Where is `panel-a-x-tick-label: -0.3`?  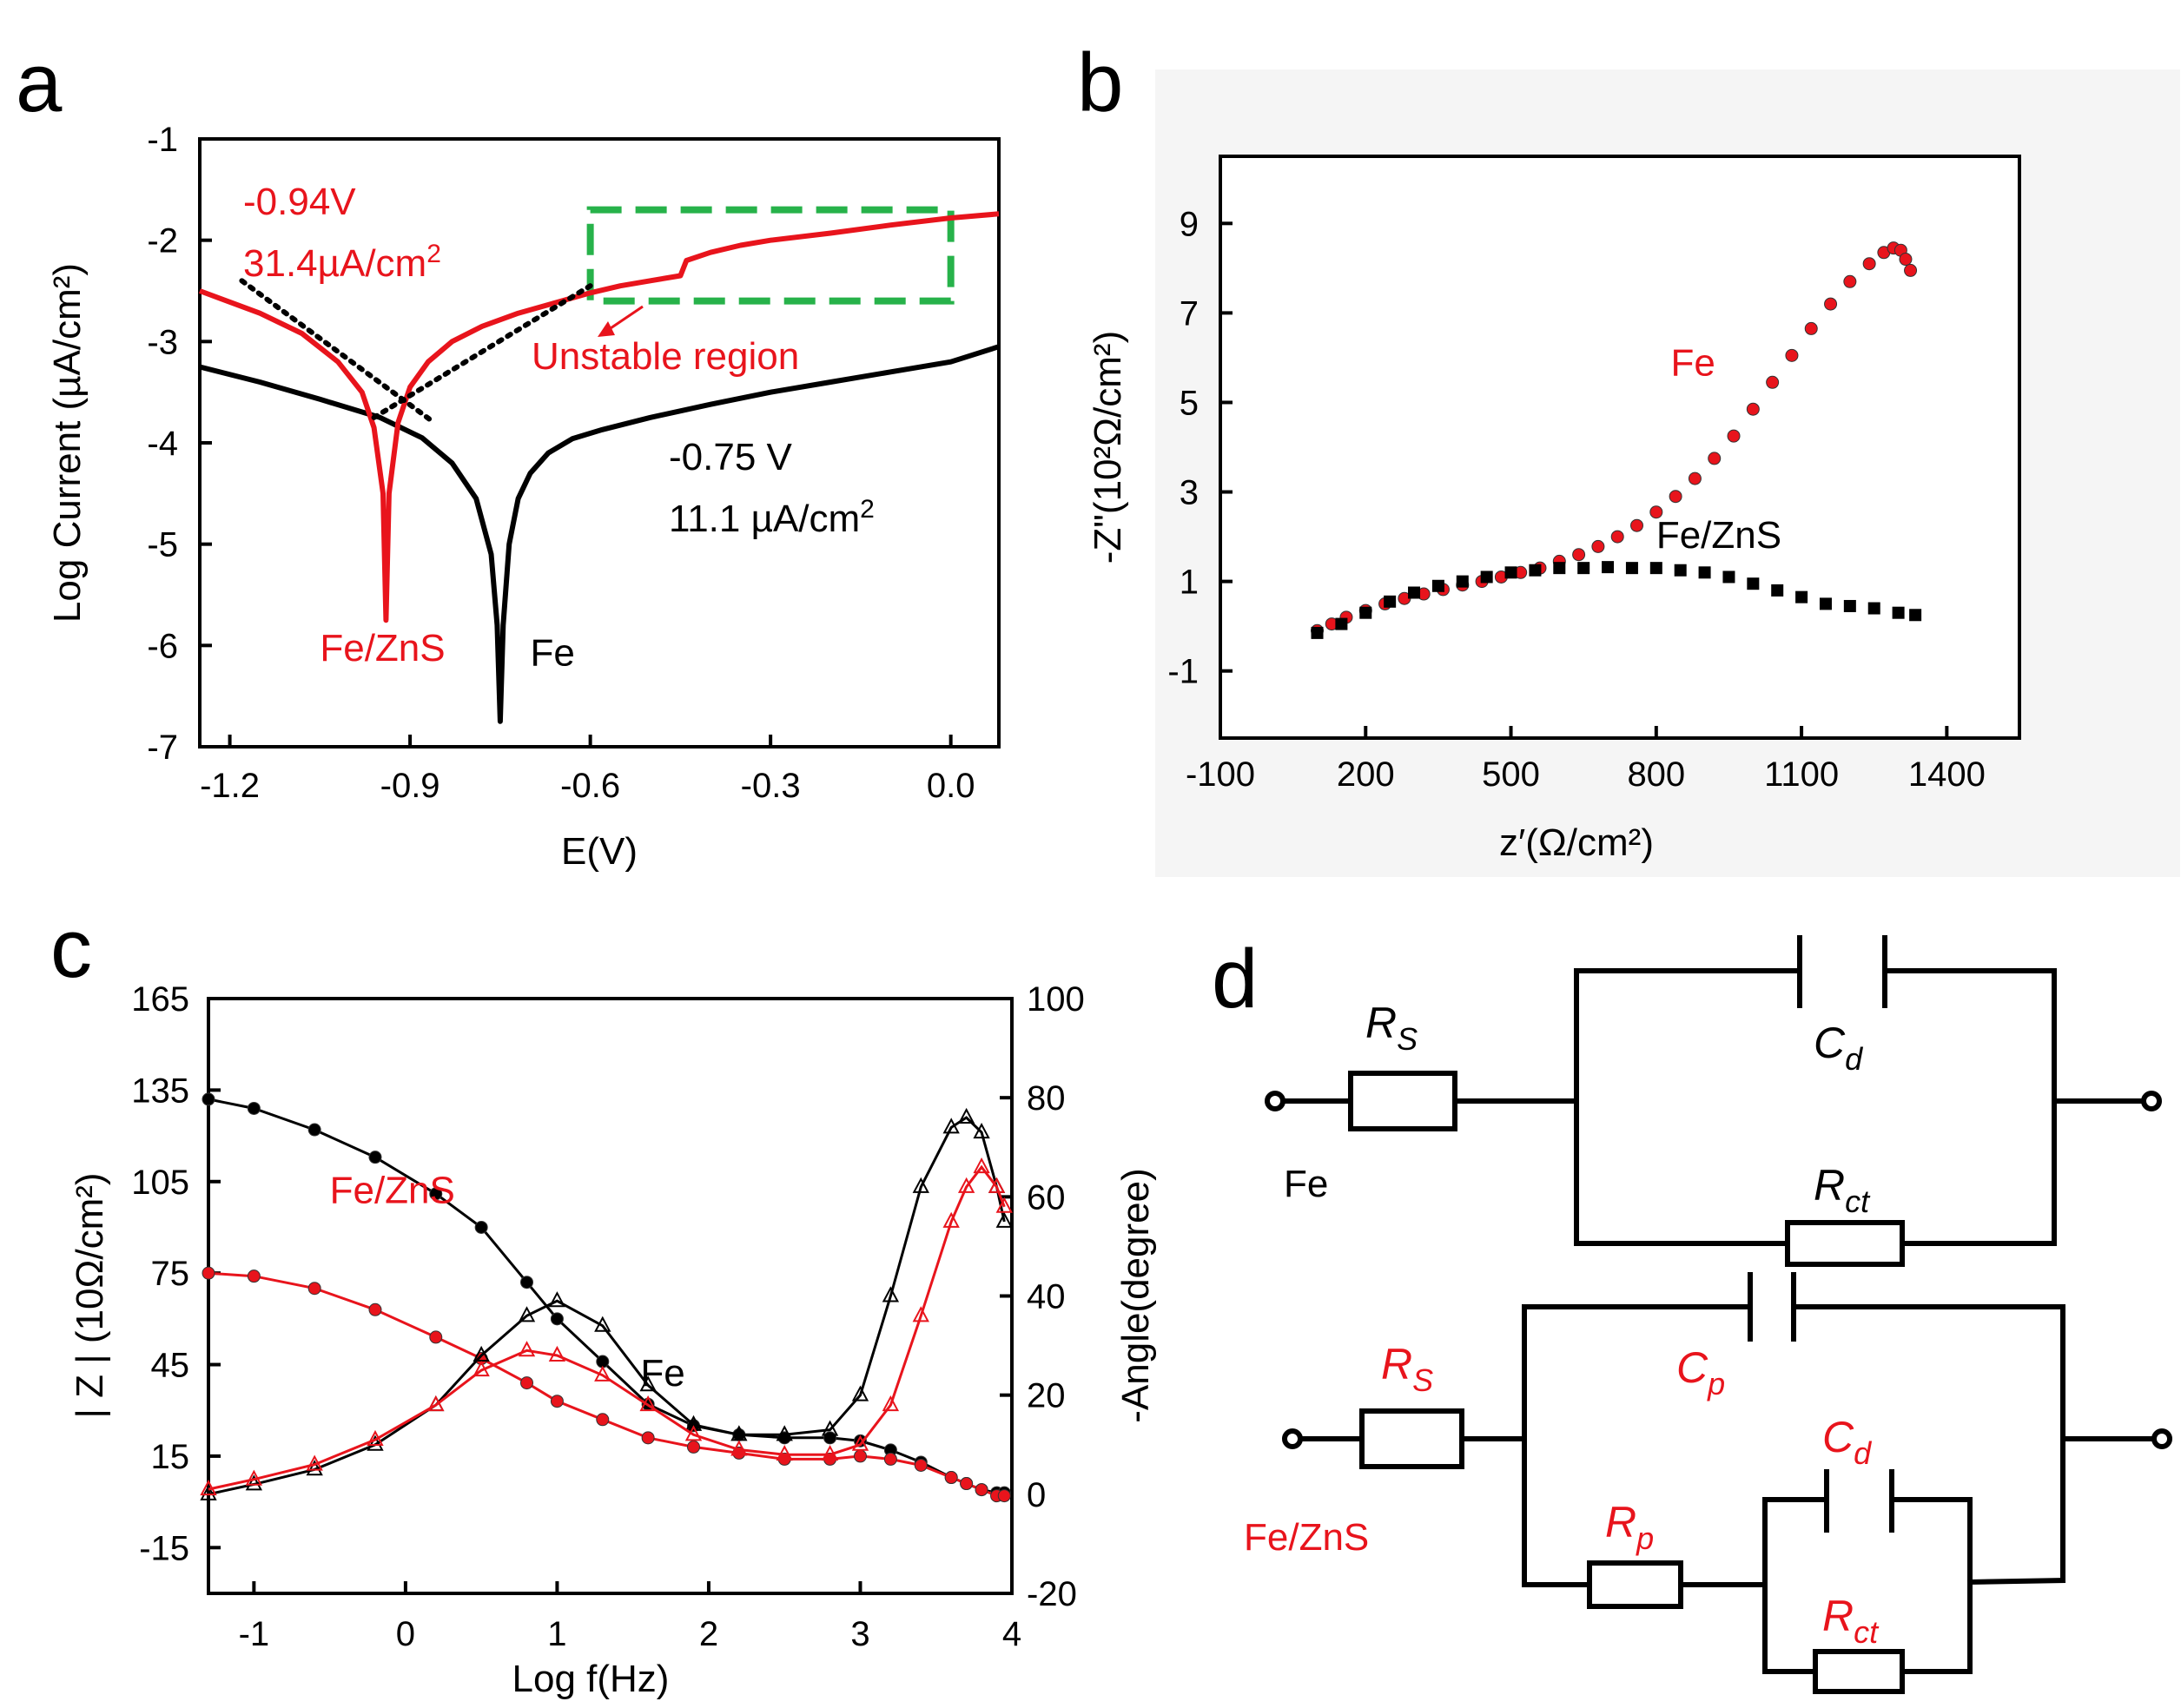 panel-a-x-tick-label: -0.3 is located at coordinates (771, 786).